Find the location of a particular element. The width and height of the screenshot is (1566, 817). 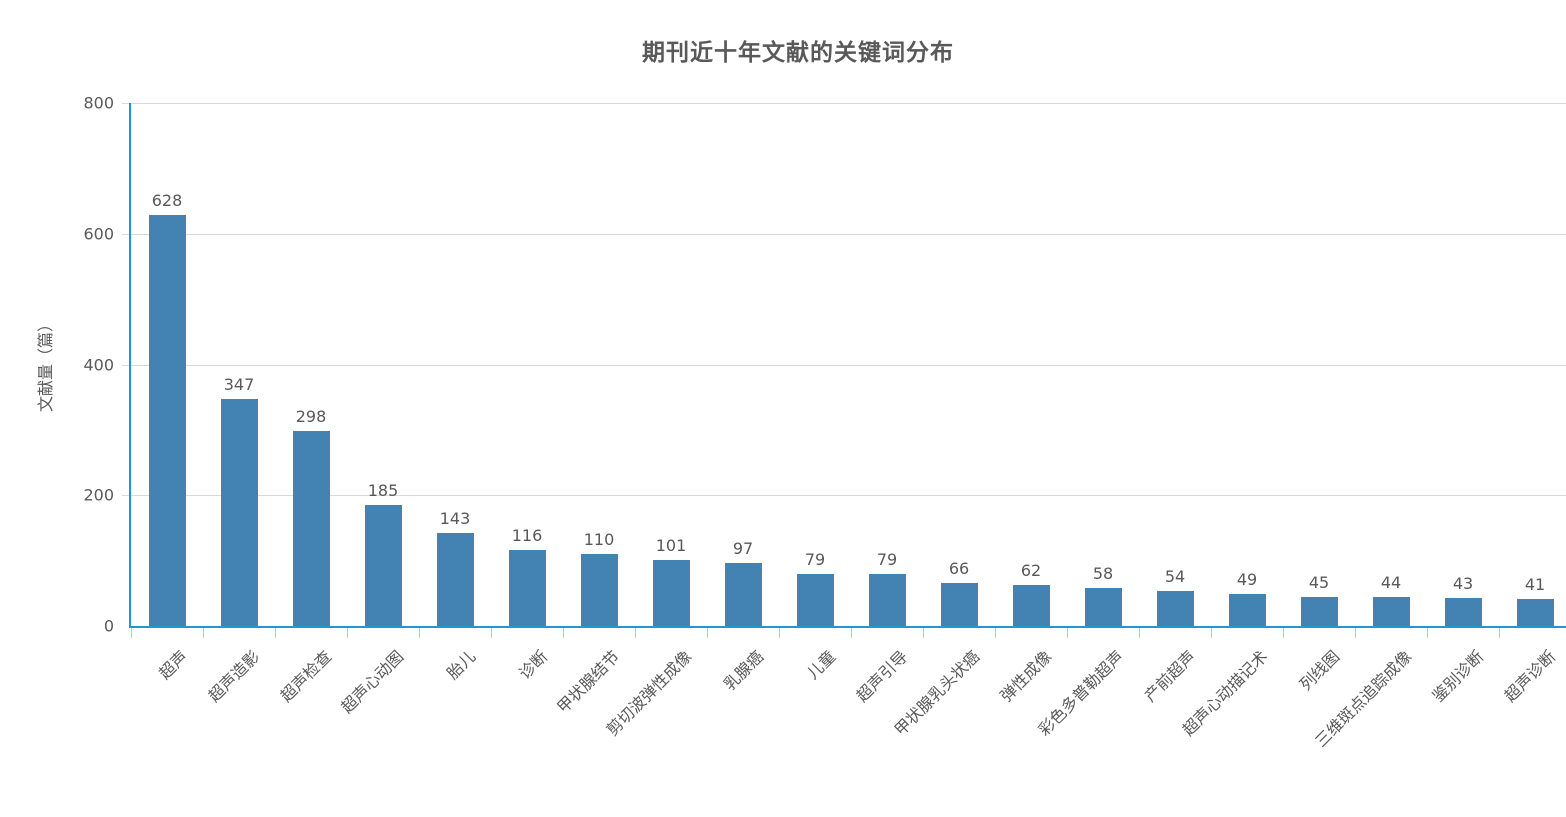

x-category-label: 弹性成像 is located at coordinates (1026, 676).